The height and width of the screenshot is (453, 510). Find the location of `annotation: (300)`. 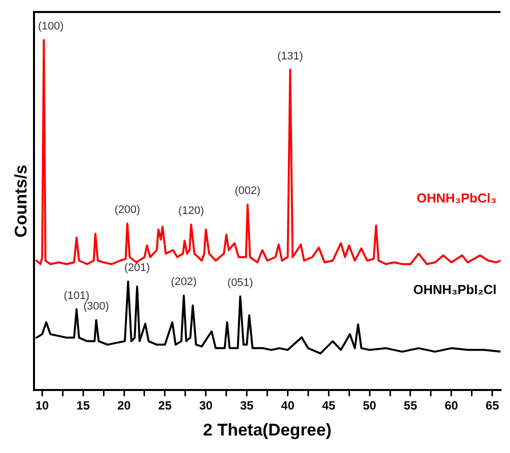

annotation: (300) is located at coordinates (96, 306).